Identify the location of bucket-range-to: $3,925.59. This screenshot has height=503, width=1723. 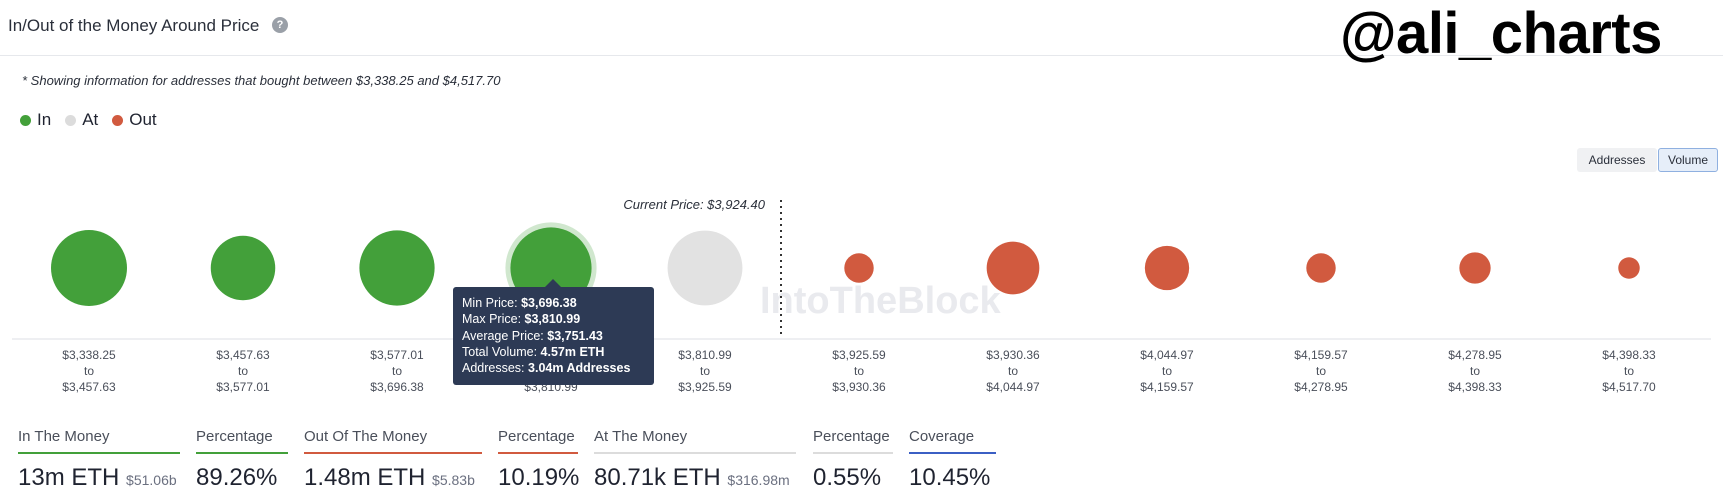
(705, 387).